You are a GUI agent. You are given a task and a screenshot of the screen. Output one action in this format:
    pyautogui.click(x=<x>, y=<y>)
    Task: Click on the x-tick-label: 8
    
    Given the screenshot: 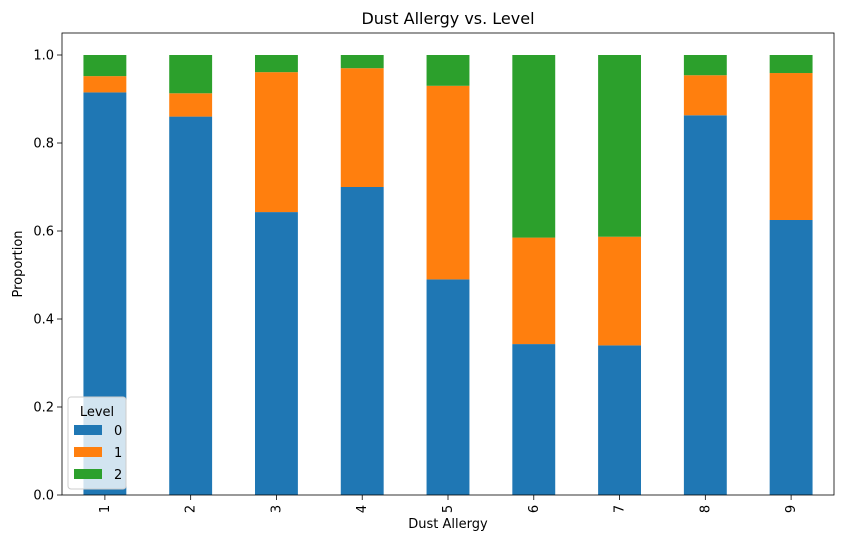 What is the action you would take?
    pyautogui.click(x=705, y=509)
    